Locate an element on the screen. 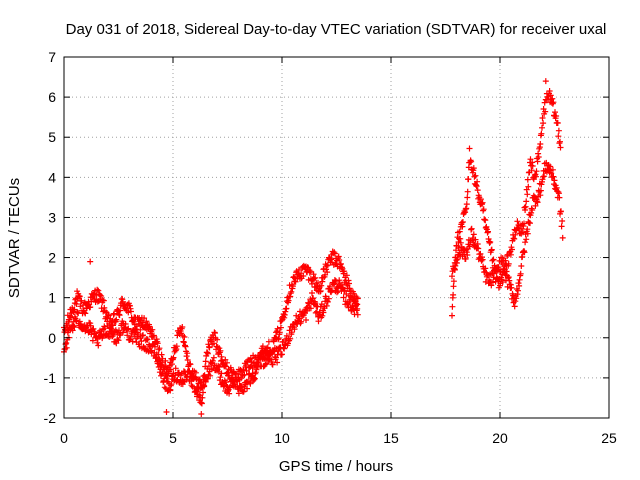  x-tick-label: 10 is located at coordinates (282, 438).